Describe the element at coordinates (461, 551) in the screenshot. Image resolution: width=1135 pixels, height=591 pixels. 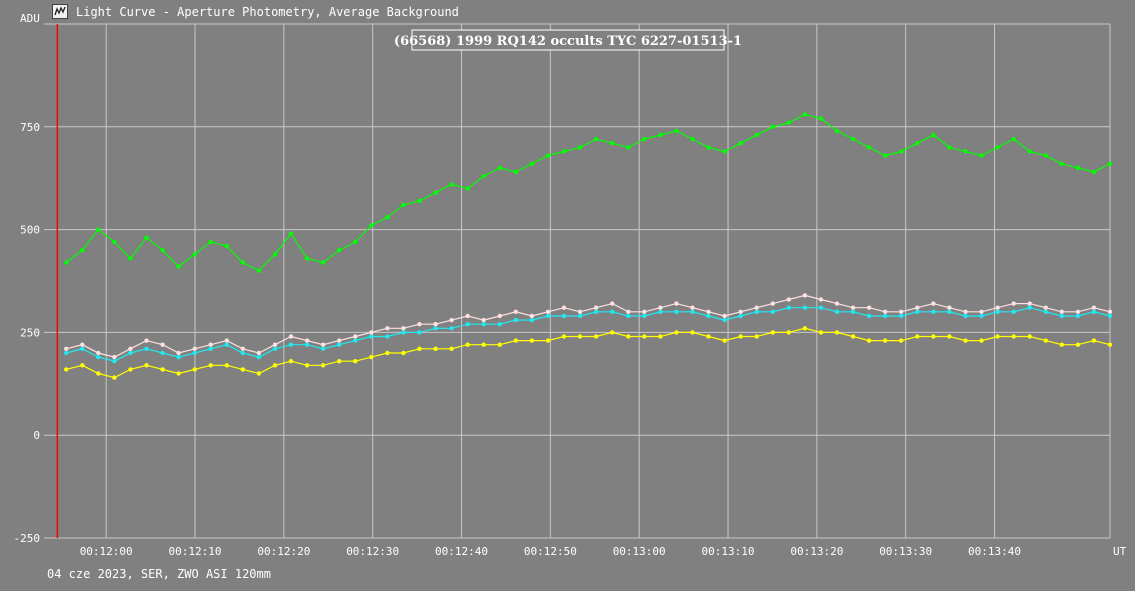
I see `x-tick-label: 00:12:40` at that location.